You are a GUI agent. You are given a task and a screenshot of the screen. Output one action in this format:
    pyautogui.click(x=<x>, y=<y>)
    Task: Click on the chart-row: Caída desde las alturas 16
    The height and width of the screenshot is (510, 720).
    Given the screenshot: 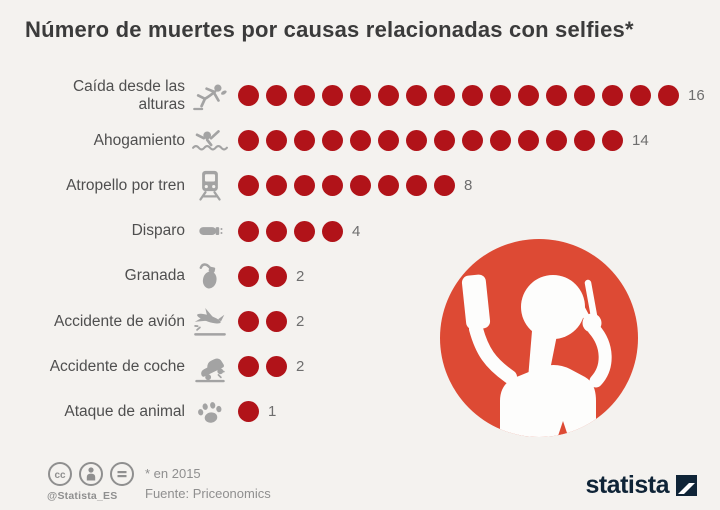 What is the action you would take?
    pyautogui.click(x=365, y=95)
    